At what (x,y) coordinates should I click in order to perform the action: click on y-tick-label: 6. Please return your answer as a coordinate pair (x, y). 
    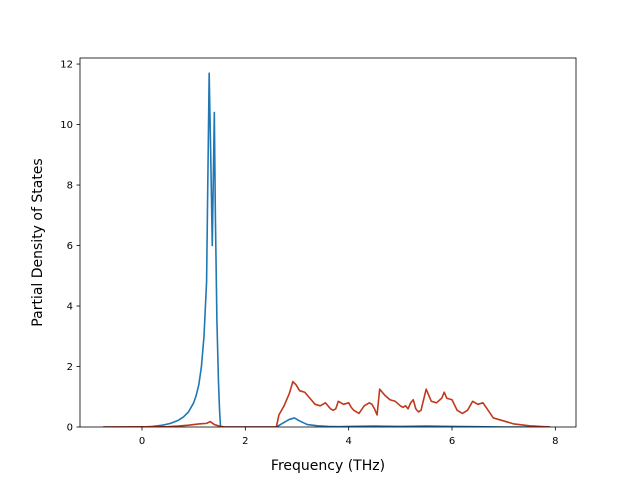
    Looking at the image, I should click on (70, 246).